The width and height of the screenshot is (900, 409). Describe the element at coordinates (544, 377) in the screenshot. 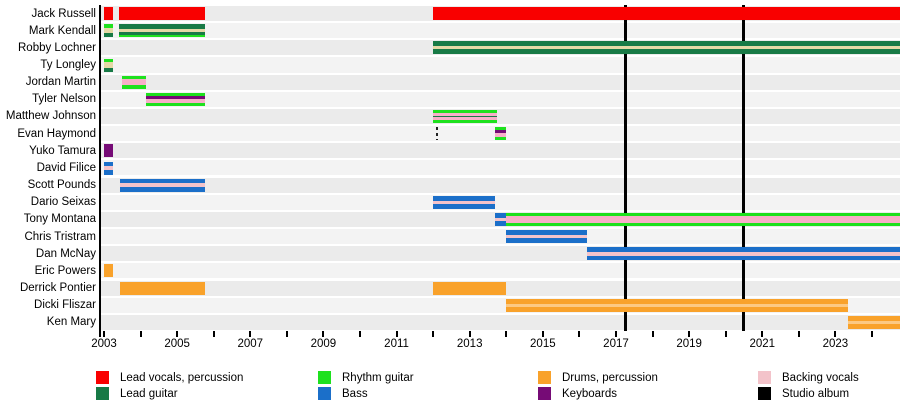

I see `legend-swatch-drums` at that location.